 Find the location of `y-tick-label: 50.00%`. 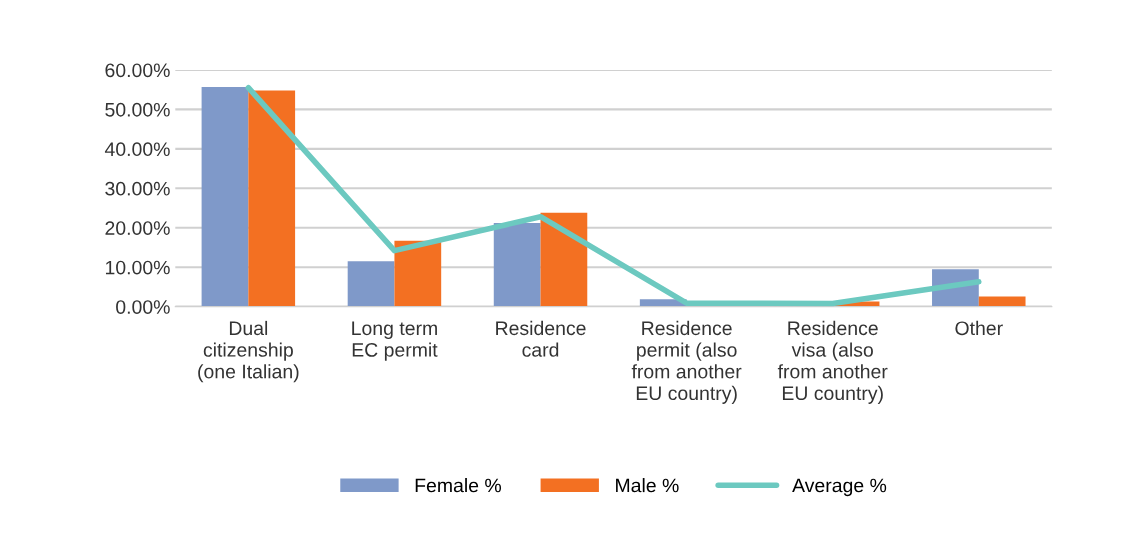

y-tick-label: 50.00% is located at coordinates (137, 109).